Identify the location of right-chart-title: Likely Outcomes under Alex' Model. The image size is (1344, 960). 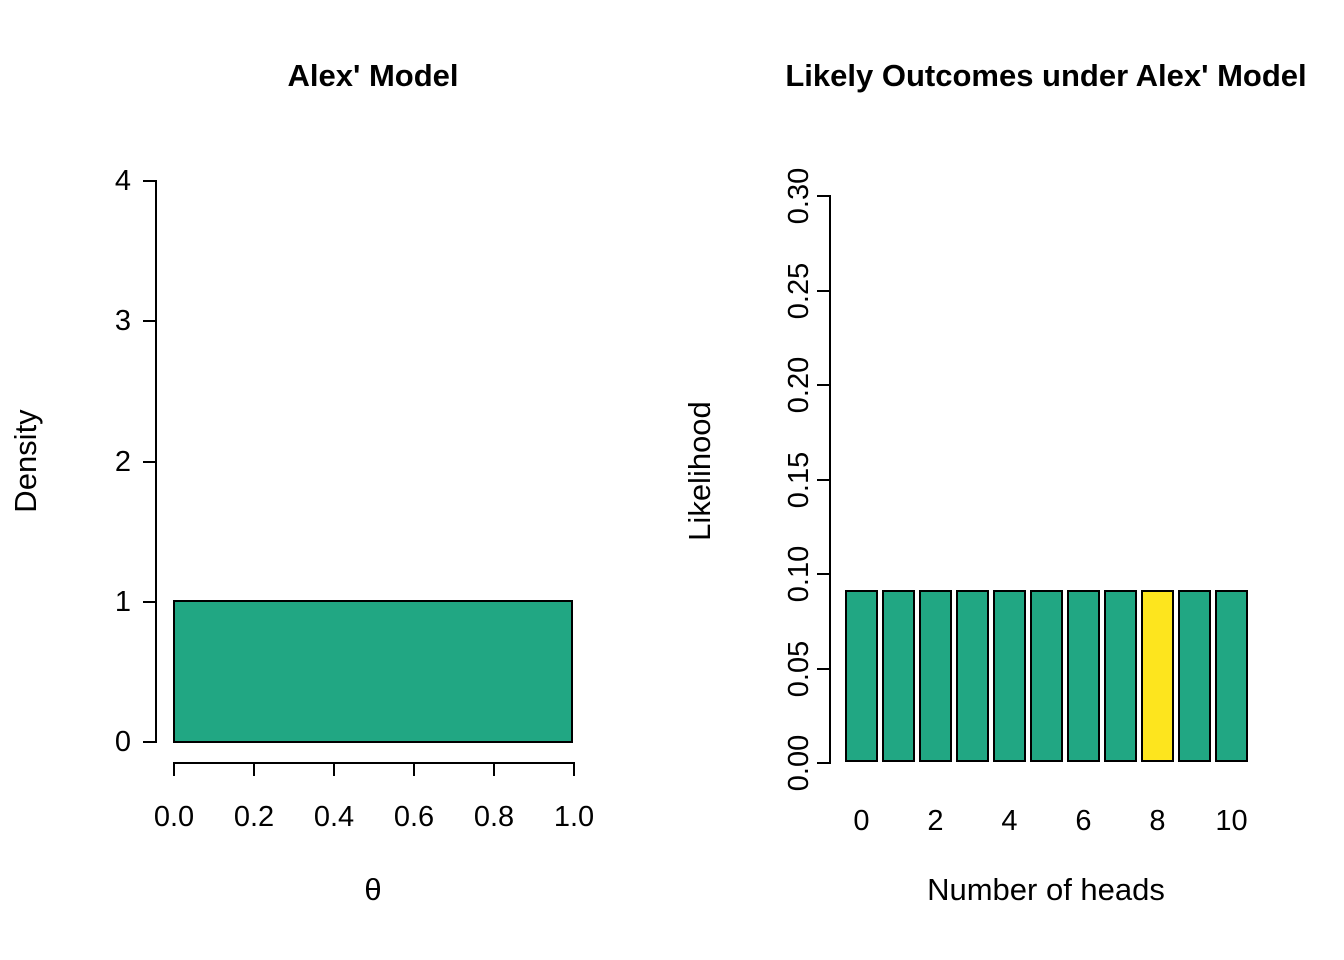
(1046, 75).